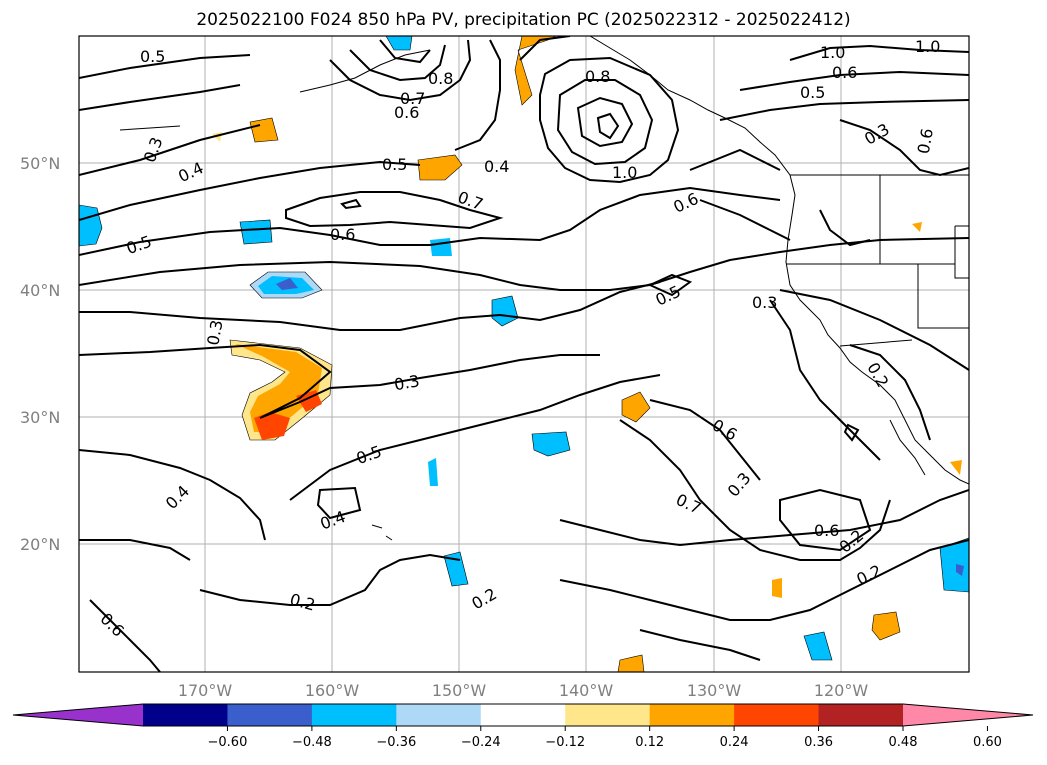 The height and width of the screenshot is (765, 1047). What do you see at coordinates (412, 98) in the screenshot?
I see `contour-label: 0.7` at bounding box center [412, 98].